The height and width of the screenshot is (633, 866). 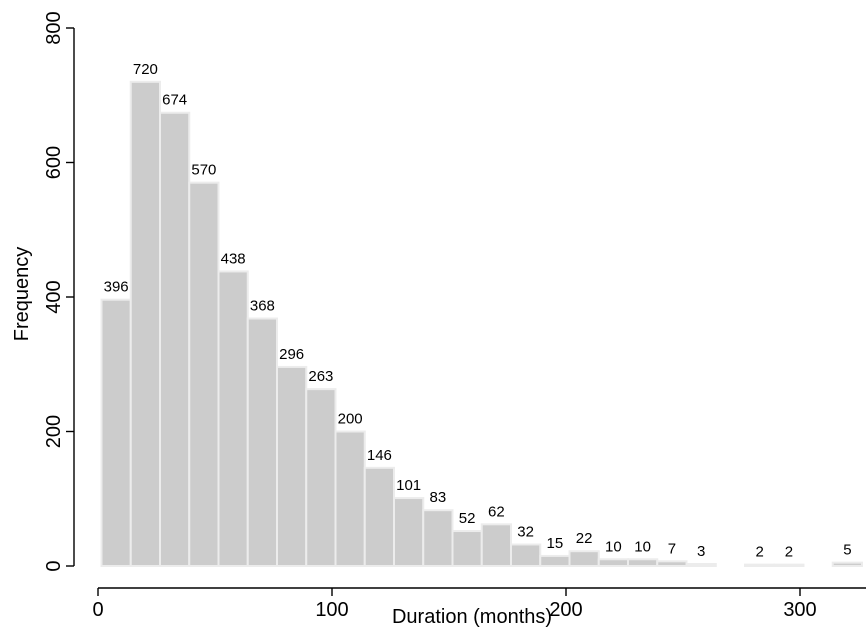 What do you see at coordinates (22, 294) in the screenshot?
I see `y-axis-title: Frequency` at bounding box center [22, 294].